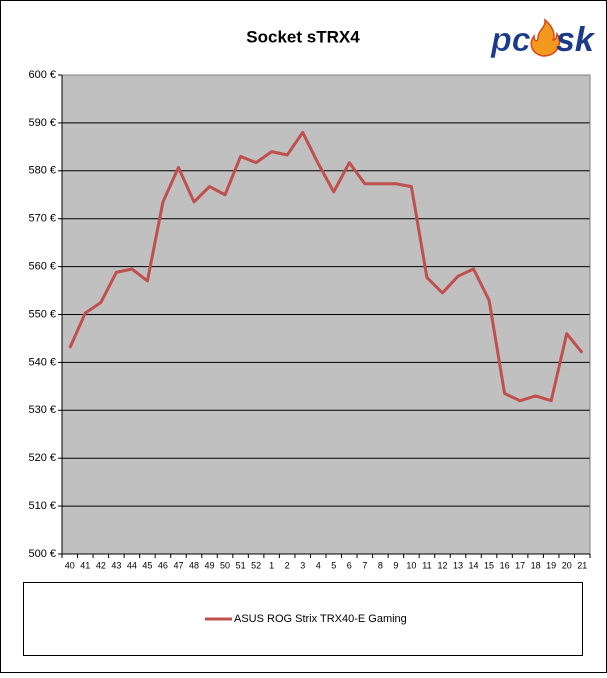  I want to click on x-tick-label: 6, so click(349, 565).